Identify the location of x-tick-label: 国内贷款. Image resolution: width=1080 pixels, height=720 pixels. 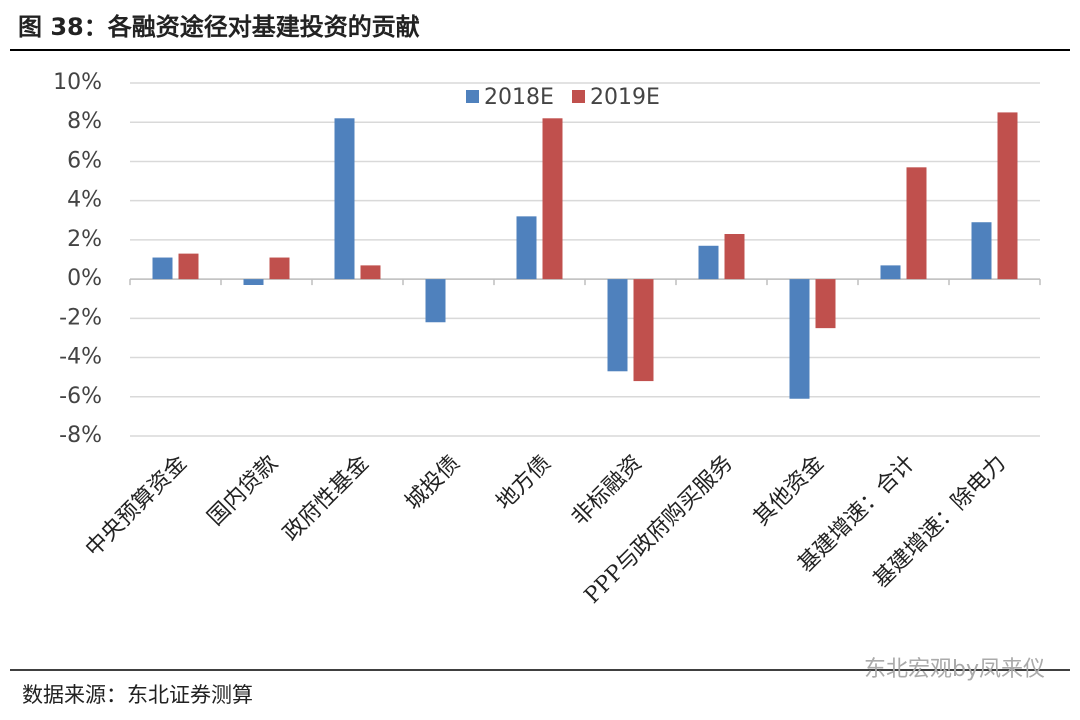
(243, 491).